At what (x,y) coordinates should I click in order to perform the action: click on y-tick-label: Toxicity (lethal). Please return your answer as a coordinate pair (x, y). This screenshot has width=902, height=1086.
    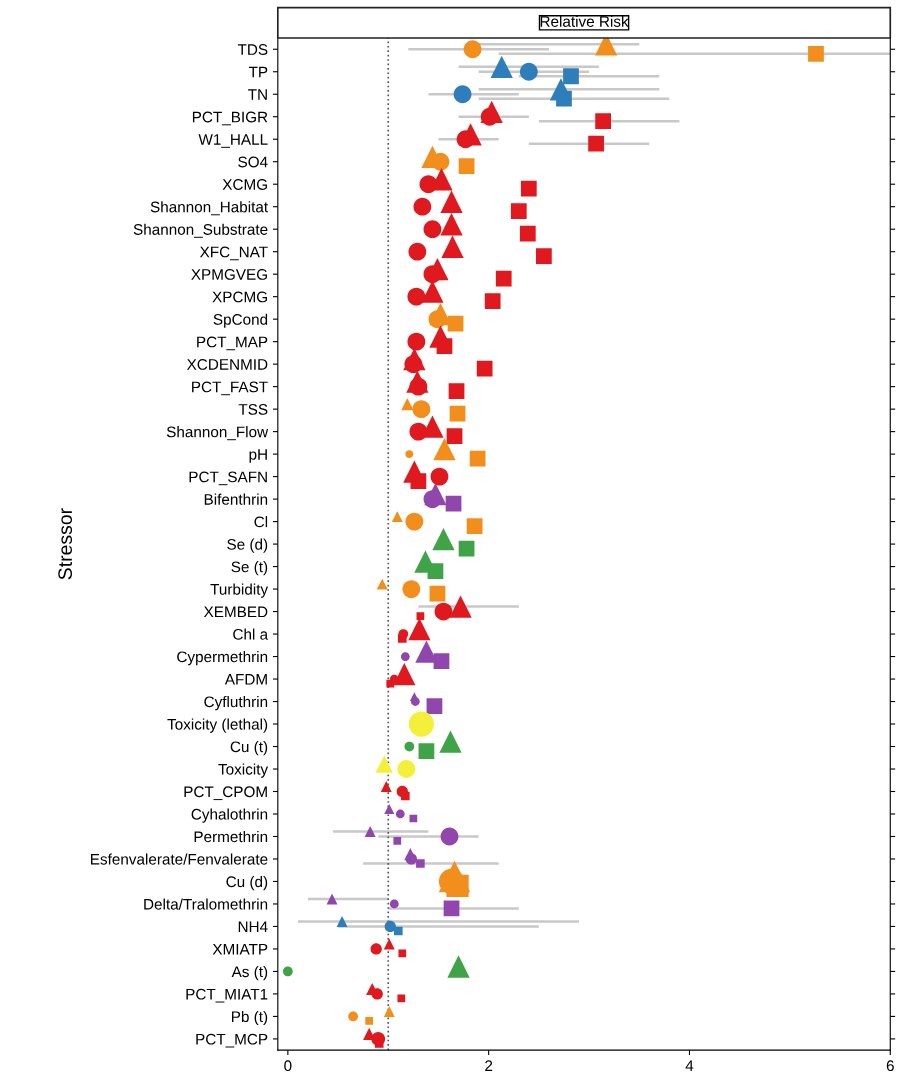
    Looking at the image, I should click on (217, 725).